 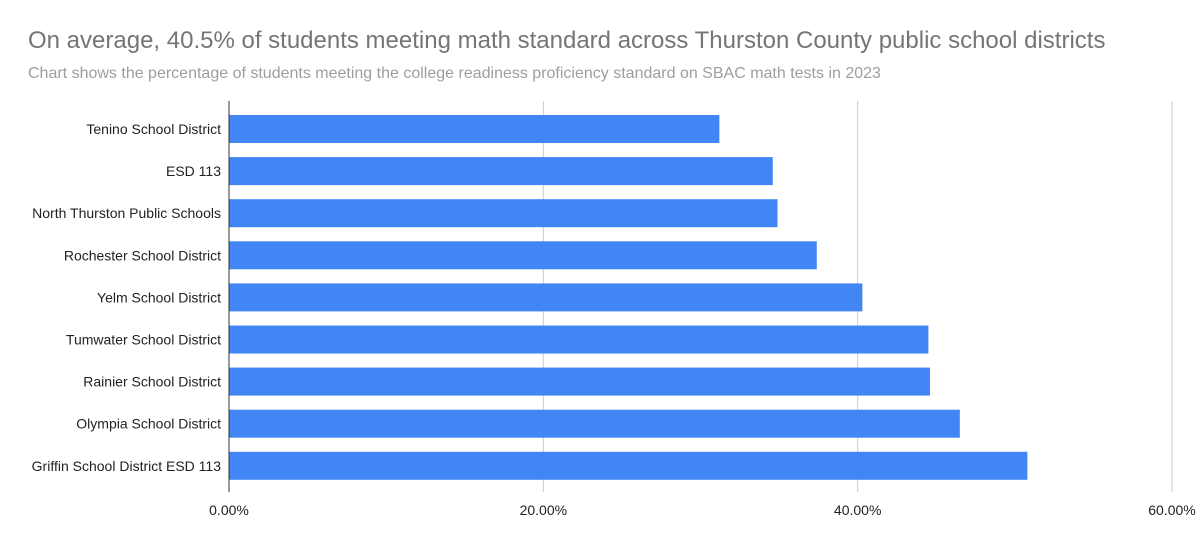 What do you see at coordinates (543, 510) in the screenshot?
I see `x-tick-label-1: 20.00%` at bounding box center [543, 510].